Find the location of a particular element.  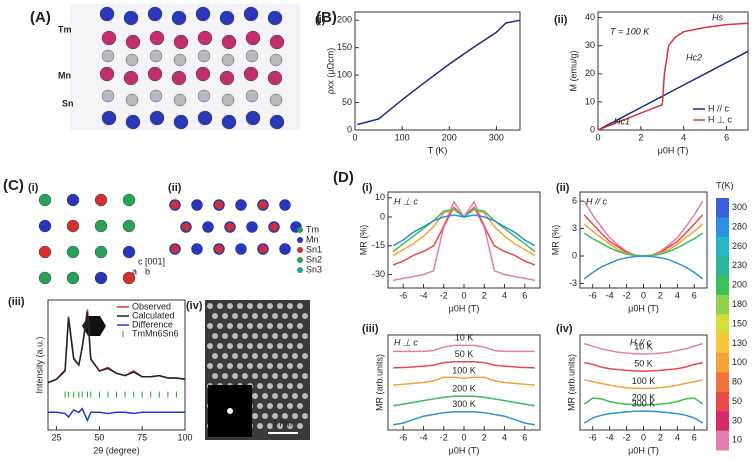

legend-label: H ⊥ c is located at coordinates (720, 119).